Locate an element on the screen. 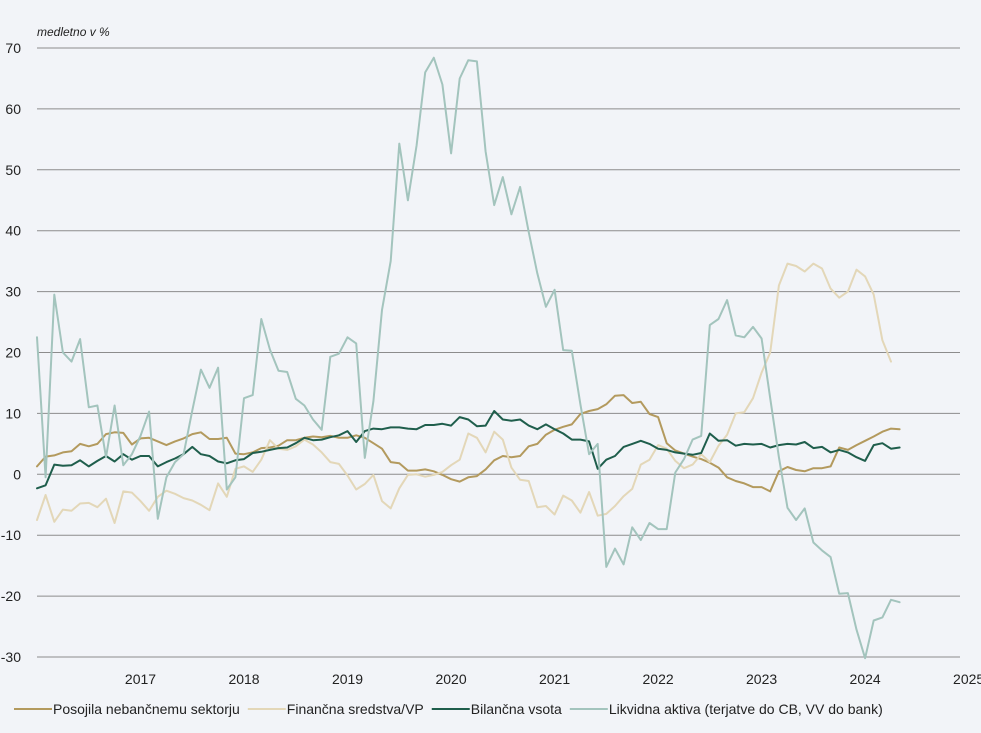 This screenshot has height=733, width=981. y-tick-label: -30 is located at coordinates (11, 657).